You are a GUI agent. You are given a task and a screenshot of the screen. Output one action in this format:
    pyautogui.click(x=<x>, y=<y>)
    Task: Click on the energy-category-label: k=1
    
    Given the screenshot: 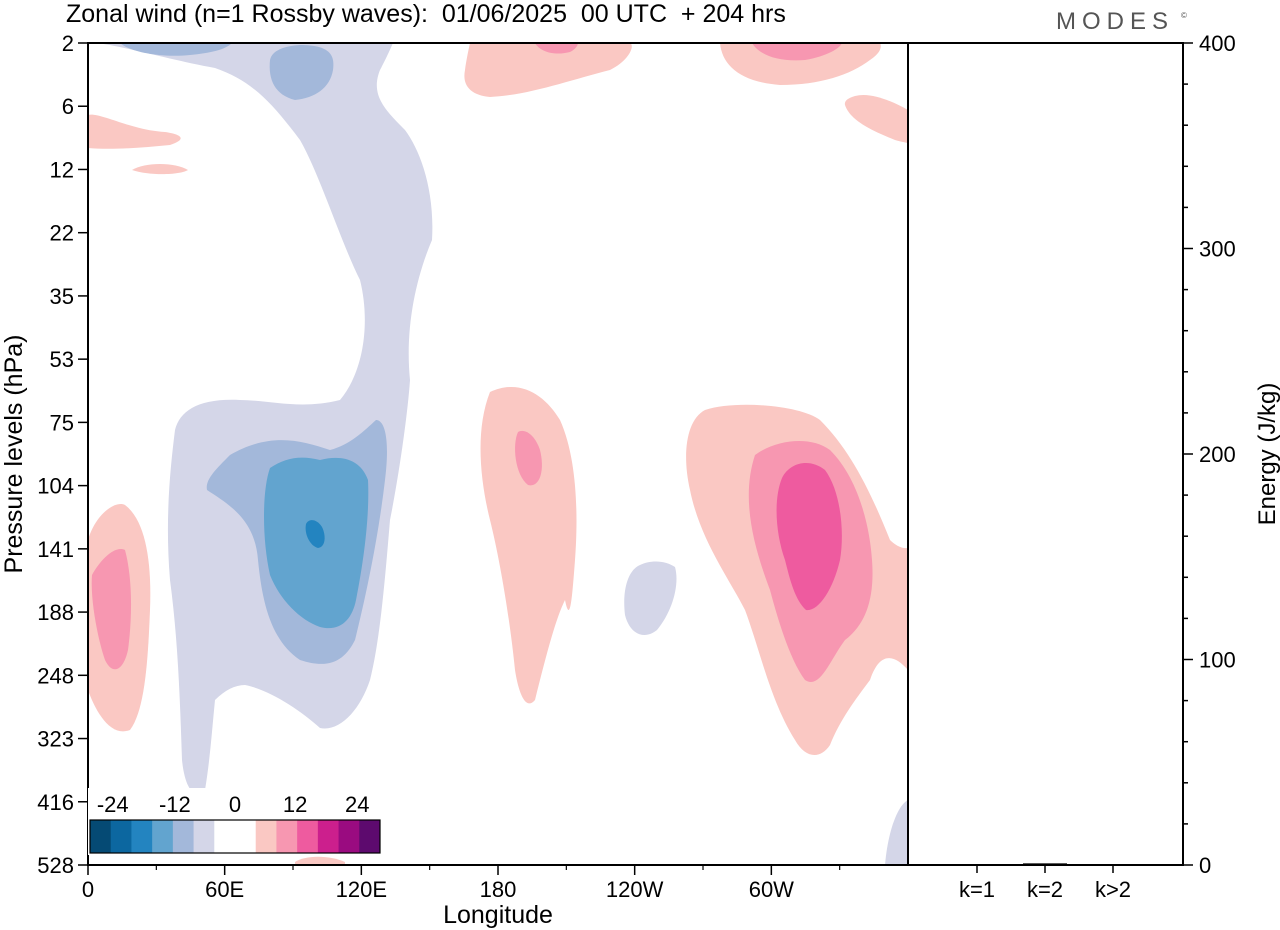 What is the action you would take?
    pyautogui.click(x=977, y=889)
    